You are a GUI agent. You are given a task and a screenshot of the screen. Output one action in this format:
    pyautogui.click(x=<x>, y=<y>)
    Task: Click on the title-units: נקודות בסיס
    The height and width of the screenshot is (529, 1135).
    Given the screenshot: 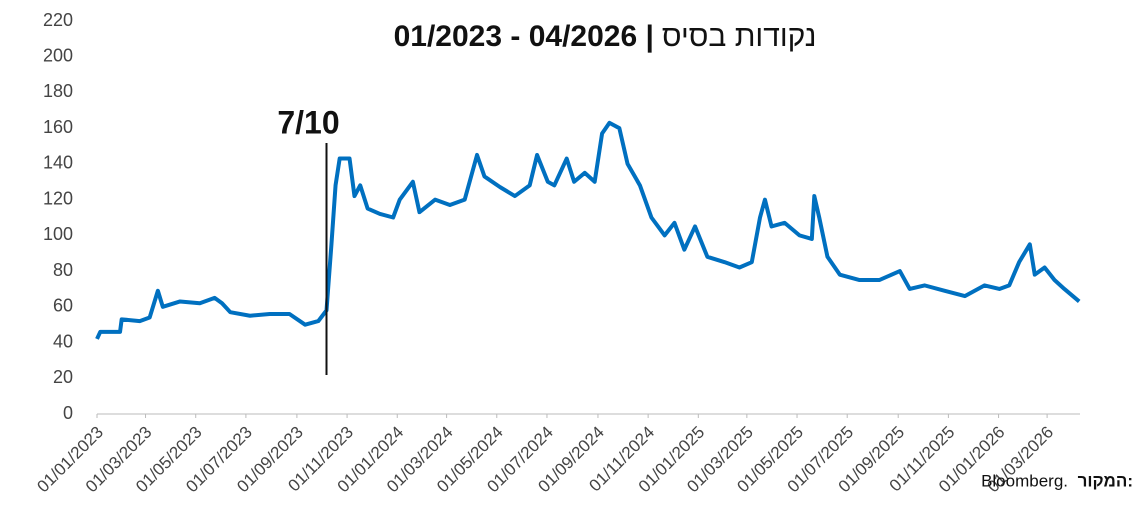 What is the action you would take?
    pyautogui.click(x=739, y=36)
    